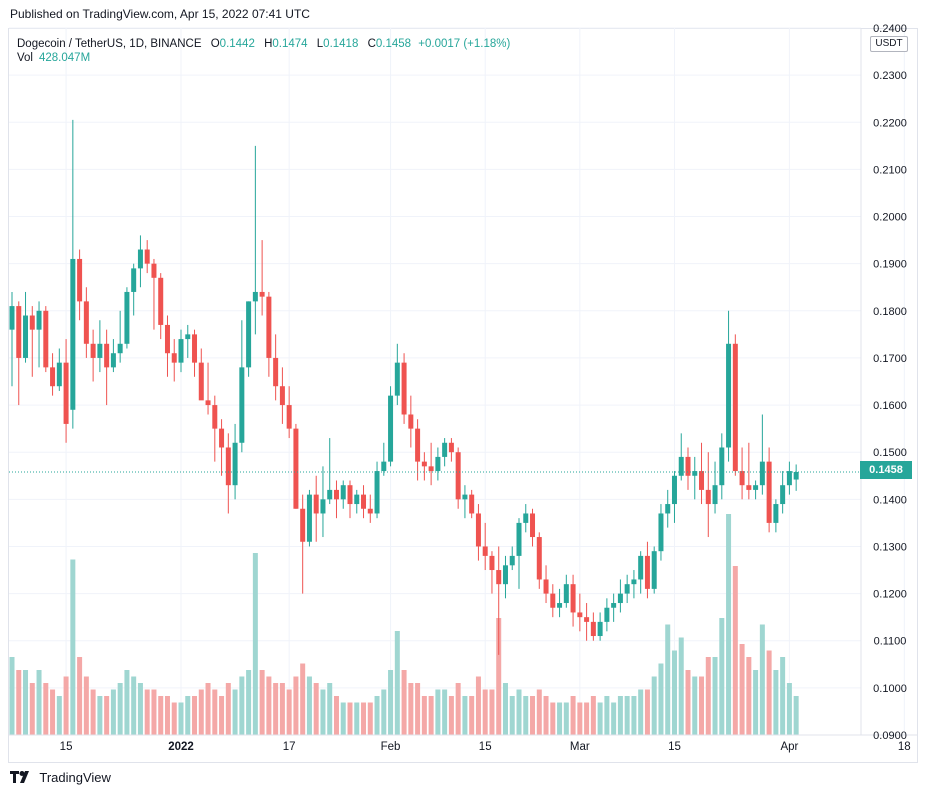 This screenshot has height=797, width=926. I want to click on last-price-badge: 0.1458, so click(886, 470).